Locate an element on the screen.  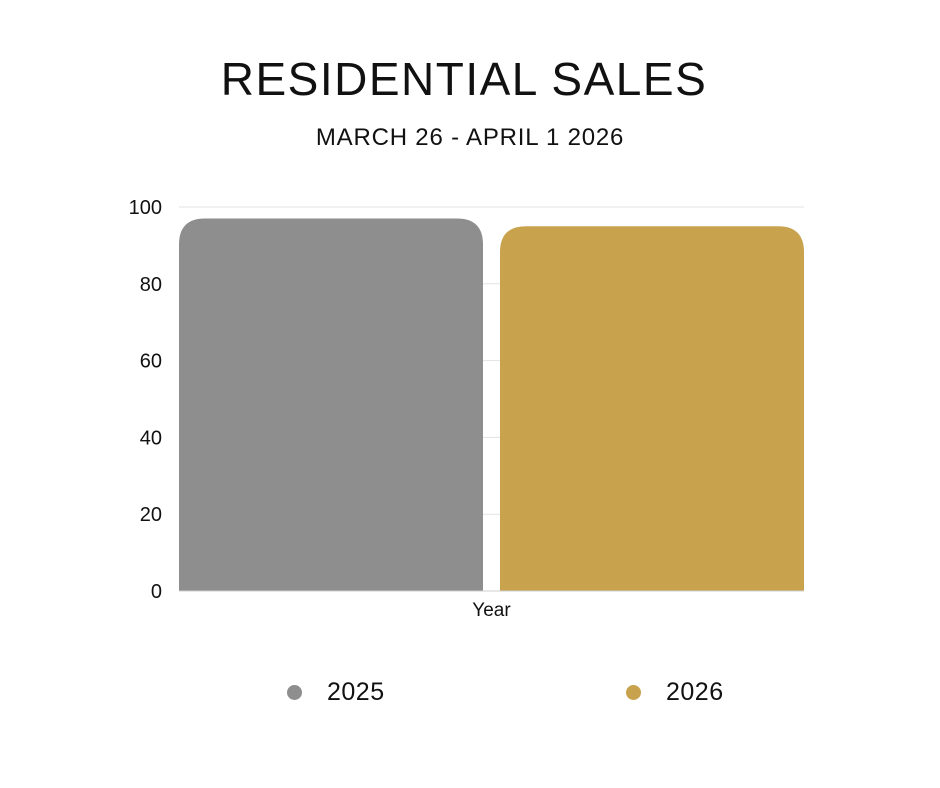
legend-label-2026: 2026 is located at coordinates (695, 692).